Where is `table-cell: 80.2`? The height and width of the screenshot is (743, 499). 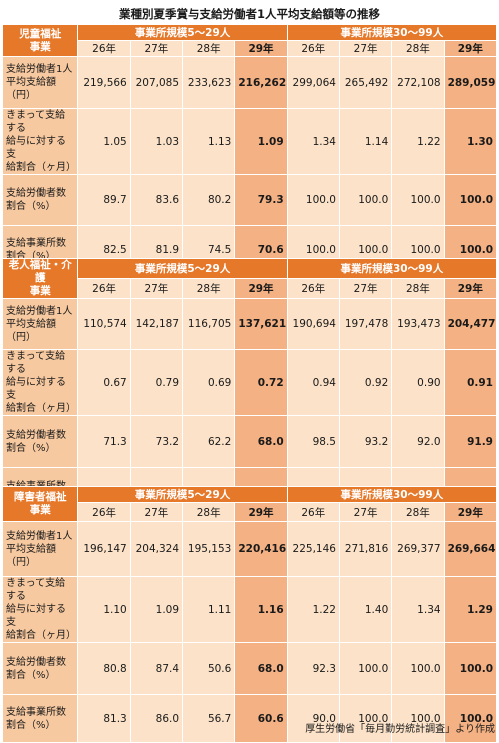
table-cell: 80.2 is located at coordinates (209, 200).